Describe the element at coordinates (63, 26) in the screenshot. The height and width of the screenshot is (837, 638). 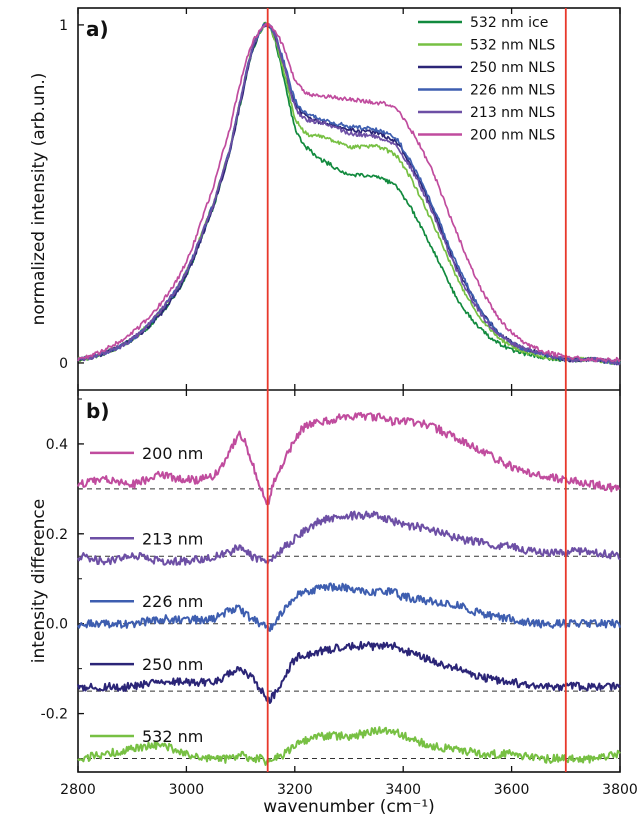
I see `y-tick-label: 1` at that location.